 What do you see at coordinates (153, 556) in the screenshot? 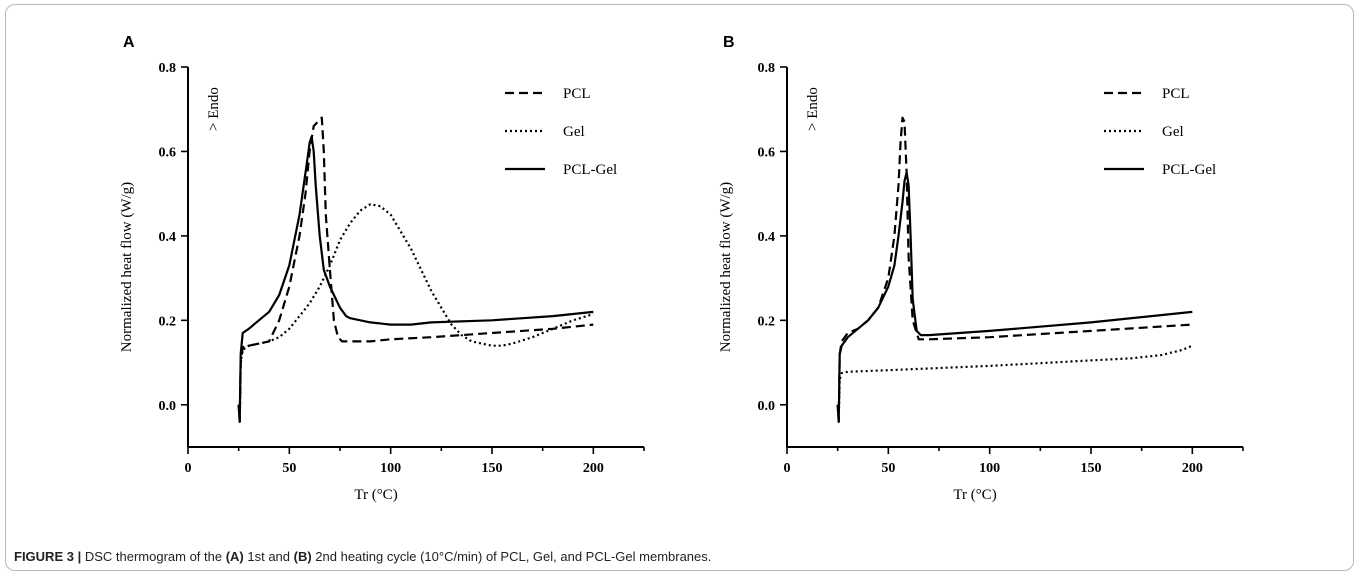
I see `caption-text-1: DSC thermogram of the` at bounding box center [153, 556].